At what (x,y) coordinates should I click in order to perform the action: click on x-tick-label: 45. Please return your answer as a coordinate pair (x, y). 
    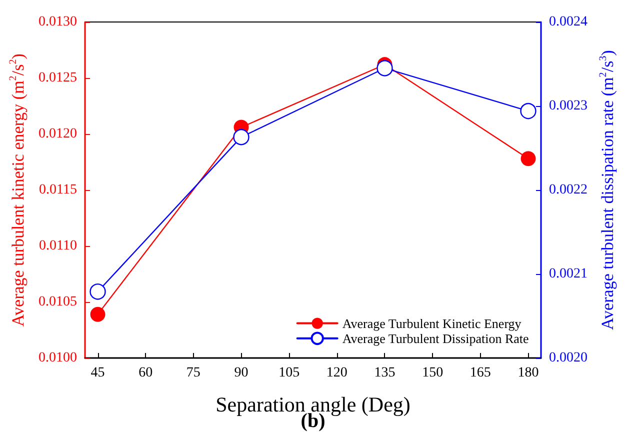
    Looking at the image, I should click on (97, 373).